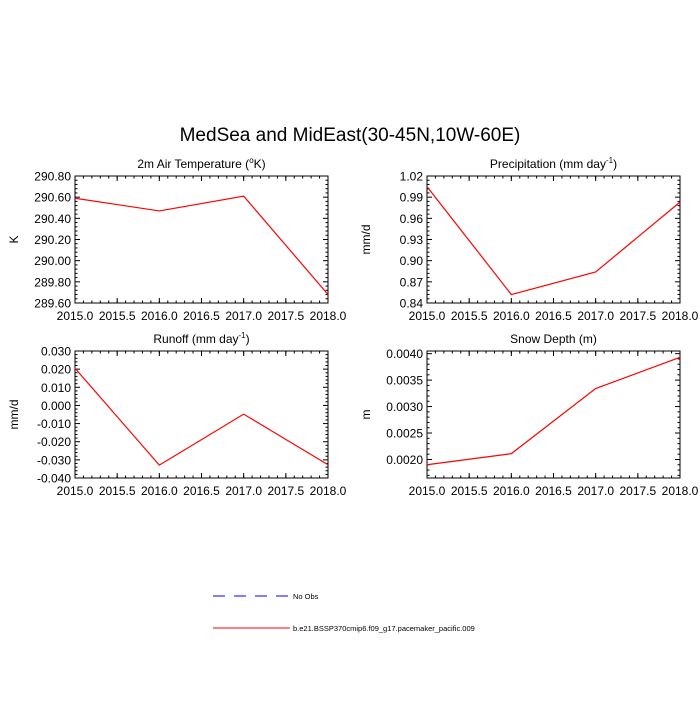  What do you see at coordinates (56, 388) in the screenshot?
I see `y-tick-label: 0.010` at bounding box center [56, 388].